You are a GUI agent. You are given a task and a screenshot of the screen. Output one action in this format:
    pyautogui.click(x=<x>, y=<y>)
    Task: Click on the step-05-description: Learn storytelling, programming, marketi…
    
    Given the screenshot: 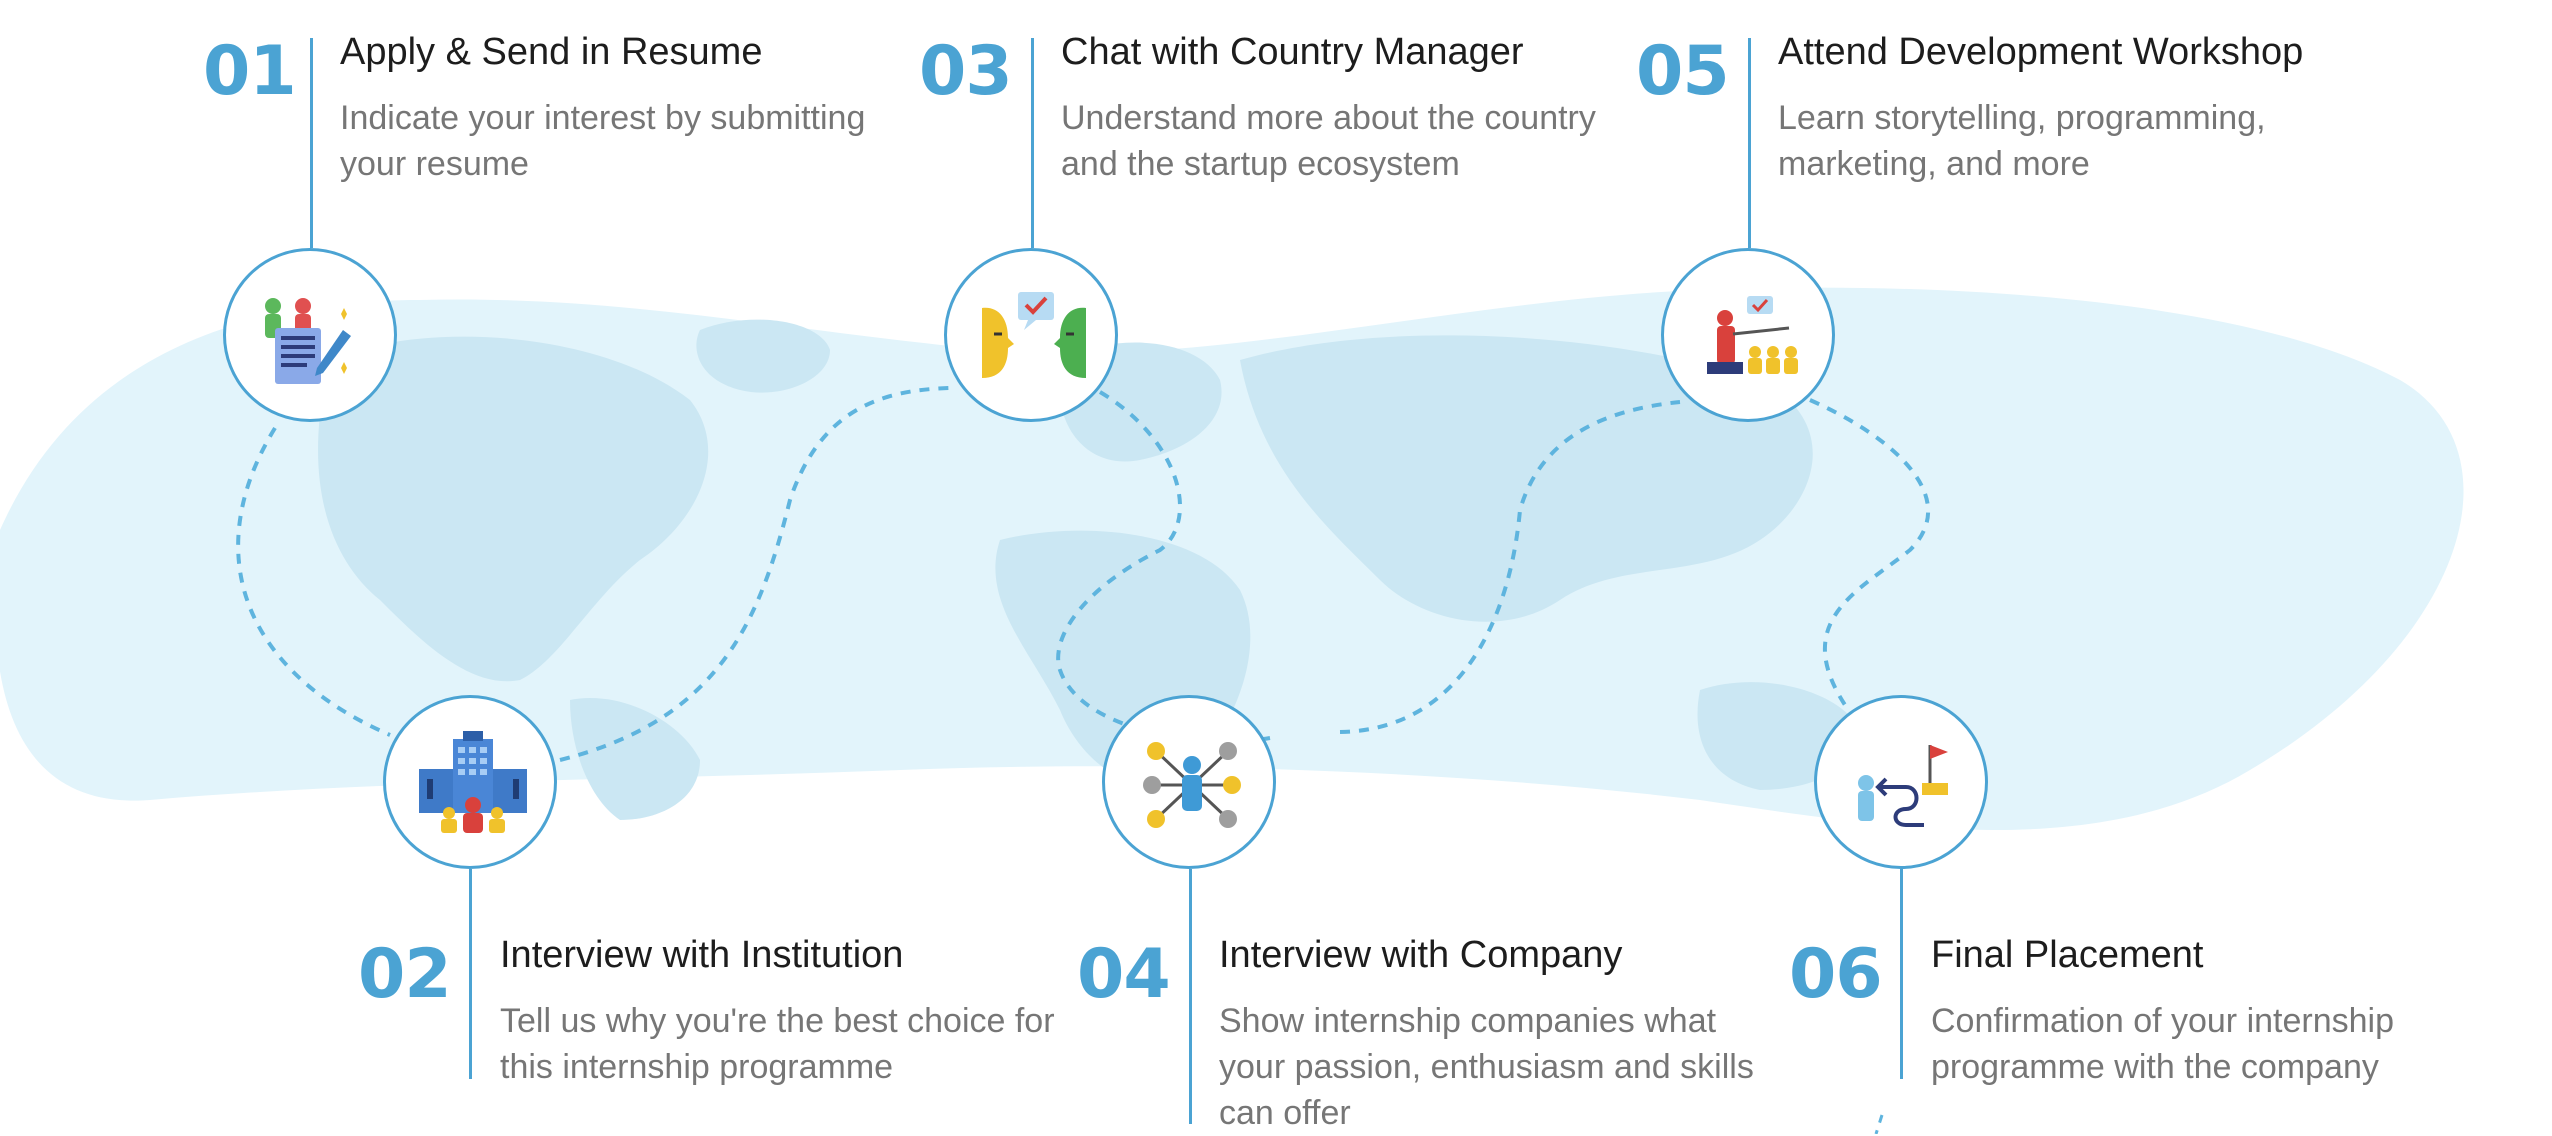 What is the action you would take?
    pyautogui.click(x=2022, y=141)
    